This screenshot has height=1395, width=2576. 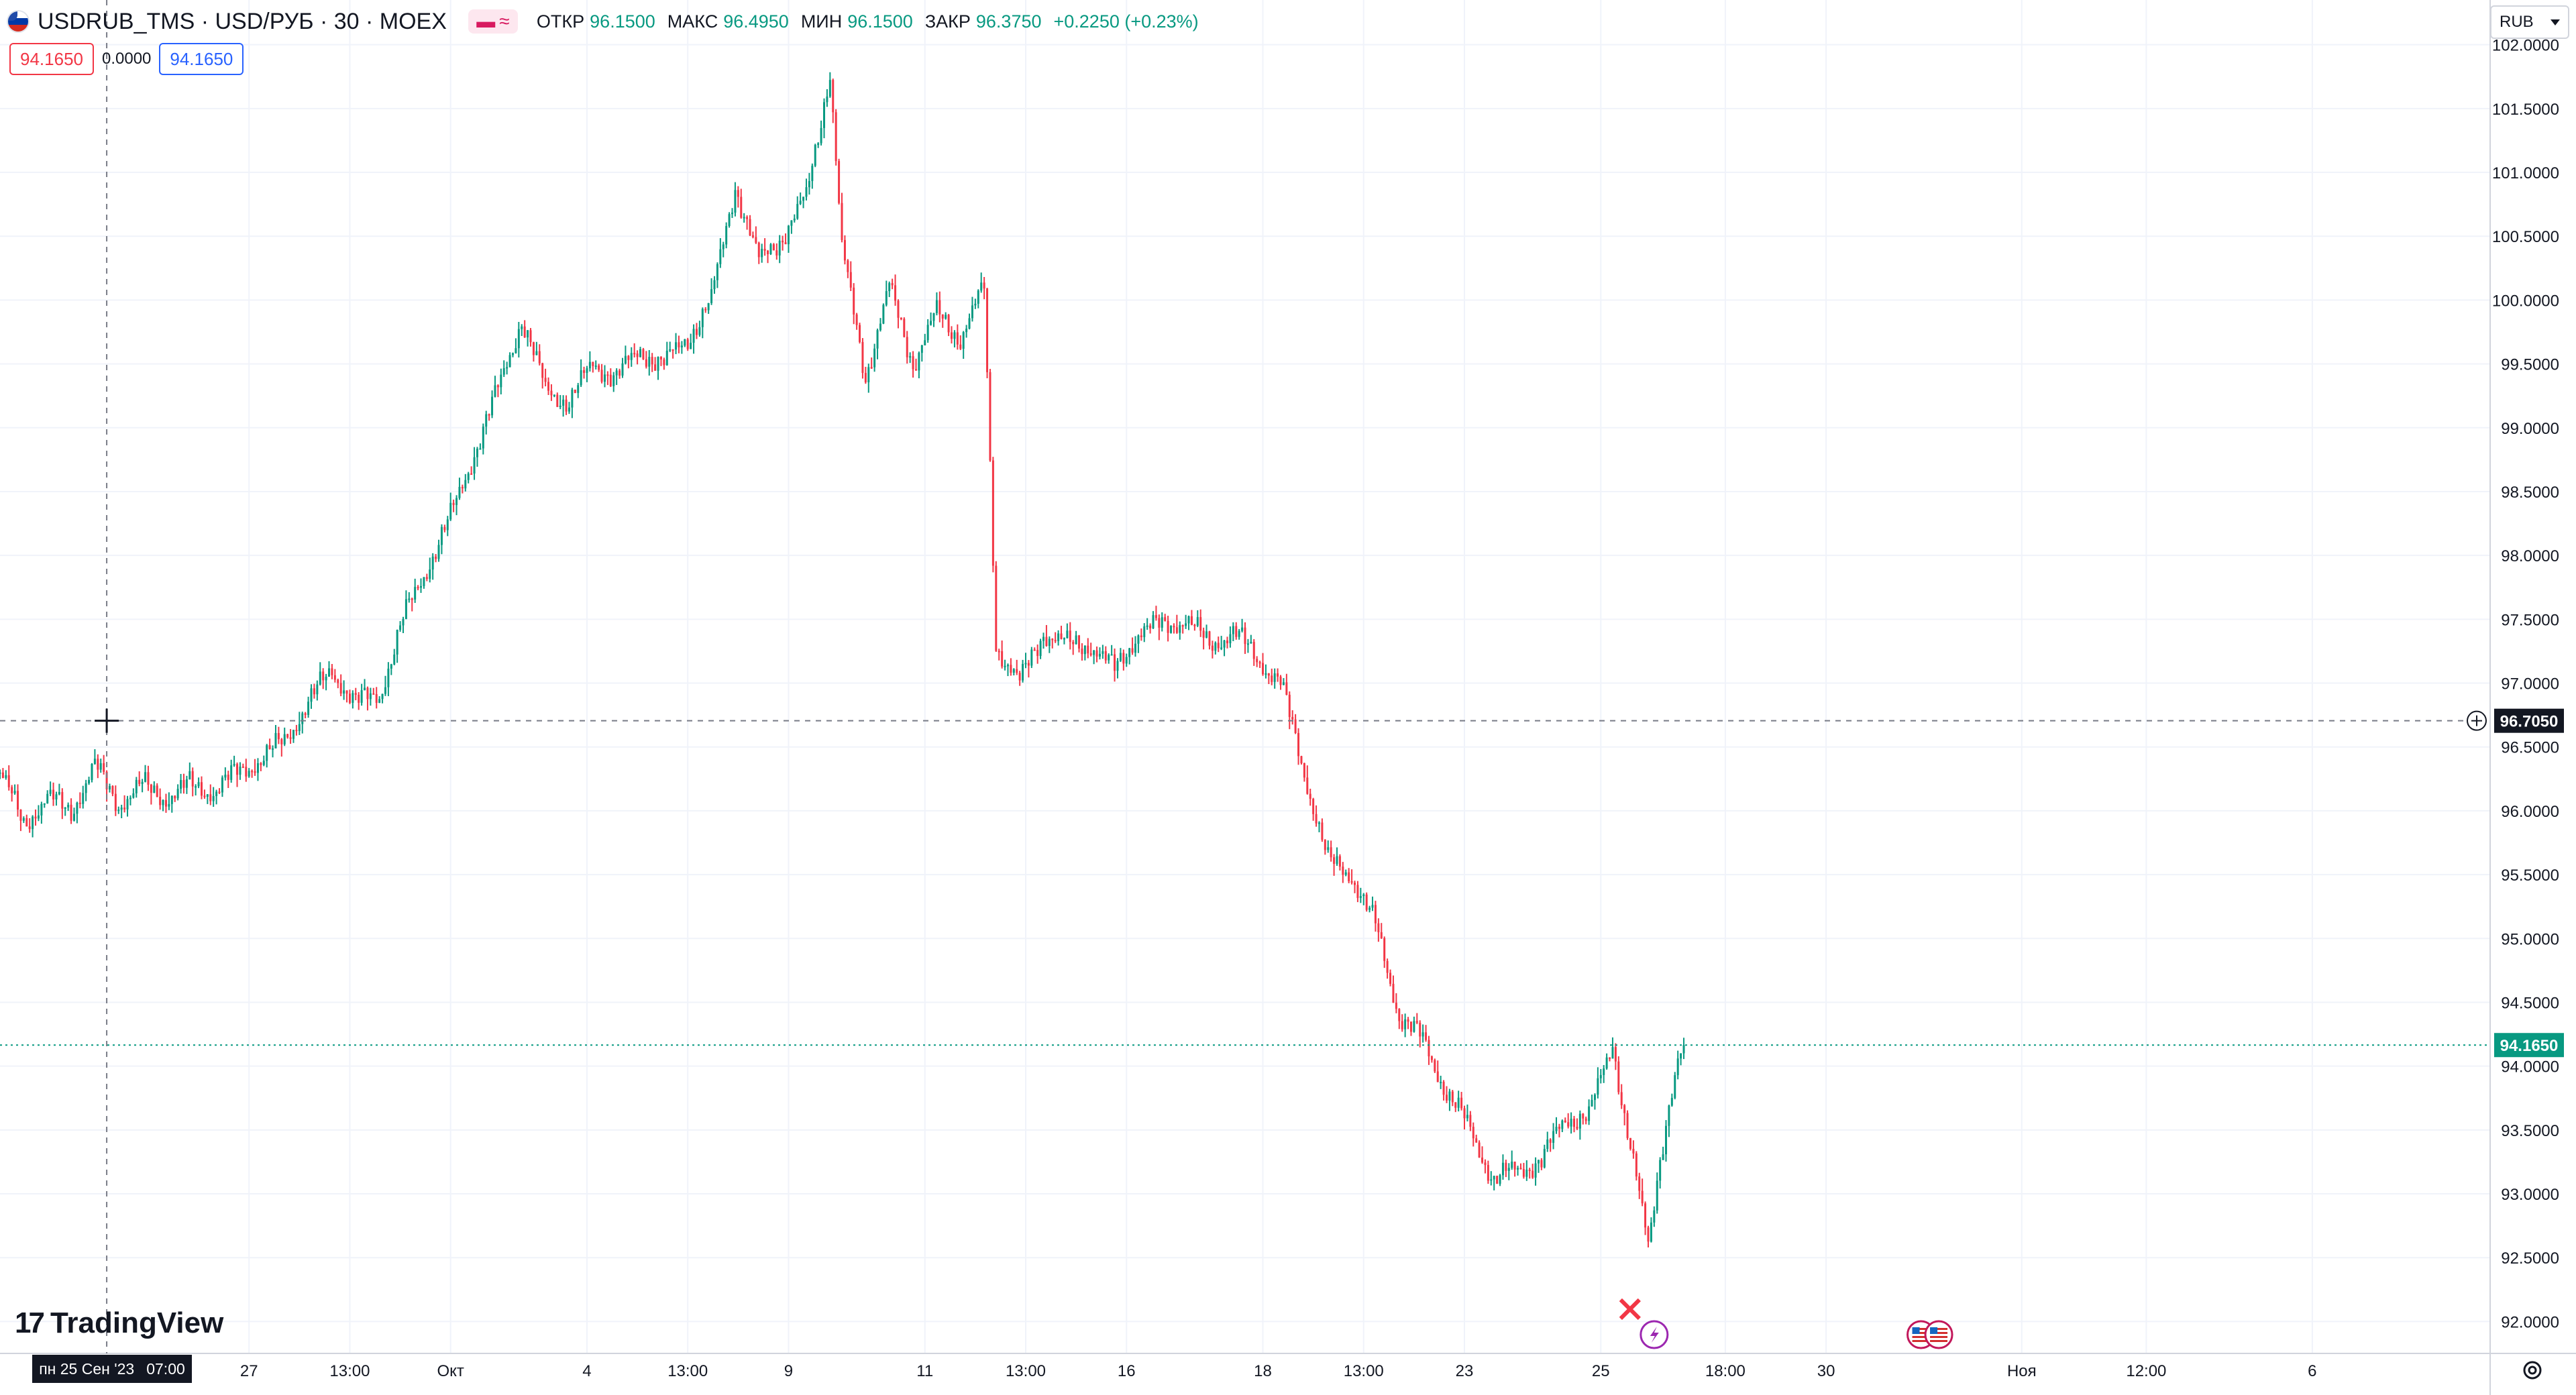 I want to click on open-value: 96.1500, so click(x=622, y=21).